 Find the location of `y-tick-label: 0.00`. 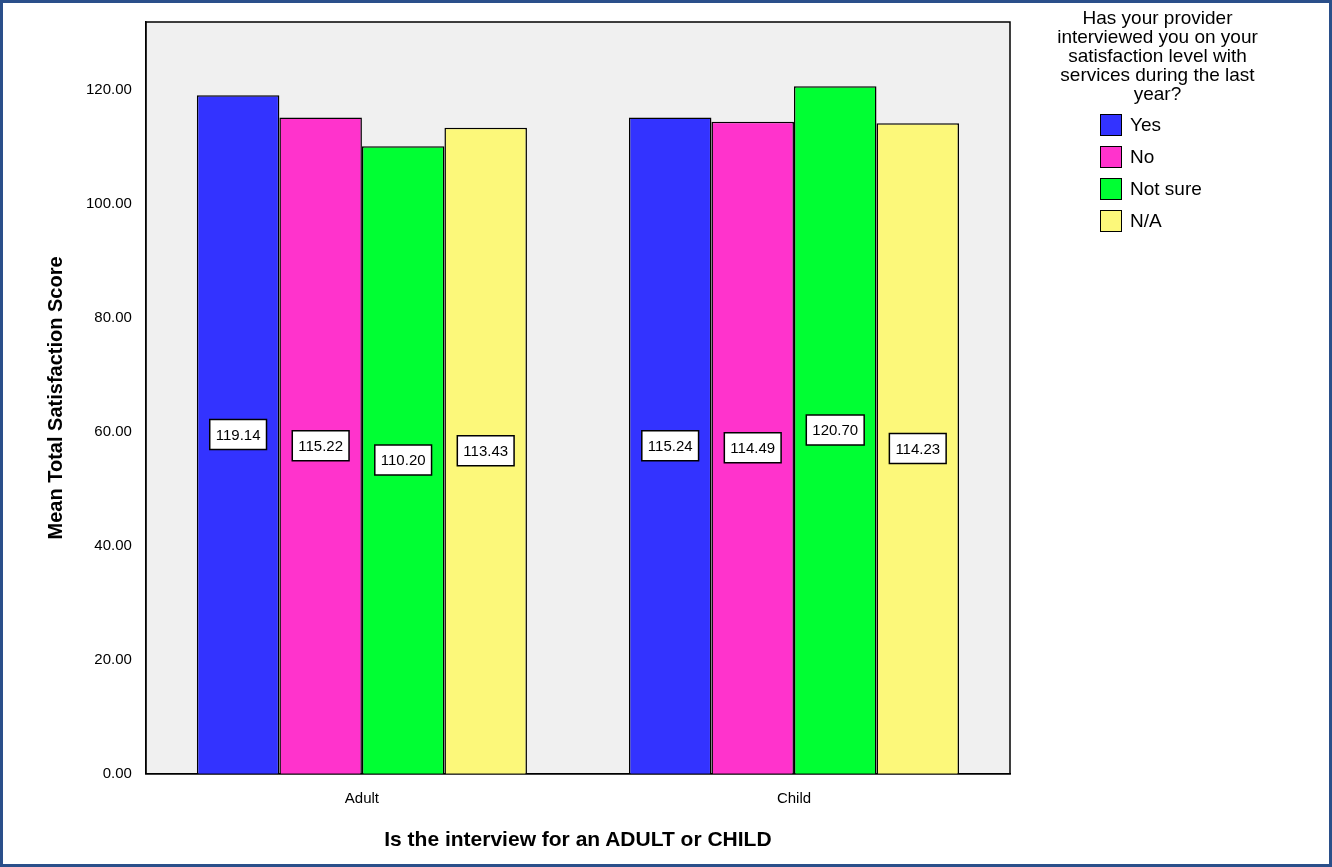

y-tick-label: 0.00 is located at coordinates (117, 772).